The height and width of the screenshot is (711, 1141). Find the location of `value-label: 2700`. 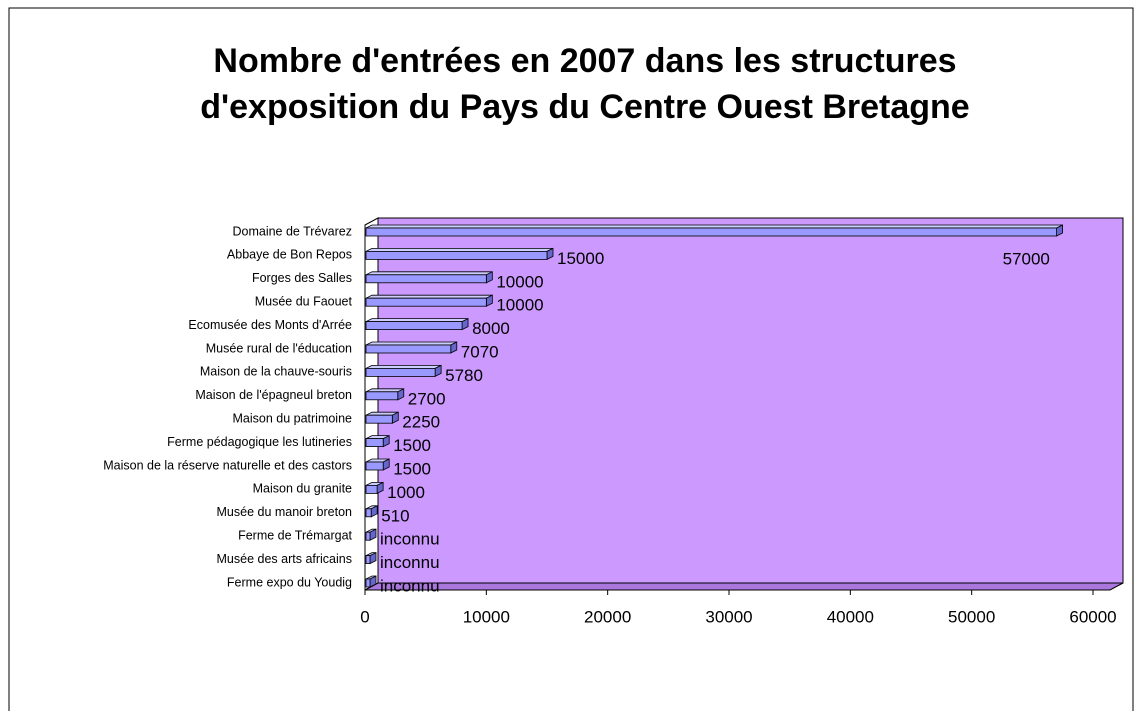

value-label: 2700 is located at coordinates (427, 398).